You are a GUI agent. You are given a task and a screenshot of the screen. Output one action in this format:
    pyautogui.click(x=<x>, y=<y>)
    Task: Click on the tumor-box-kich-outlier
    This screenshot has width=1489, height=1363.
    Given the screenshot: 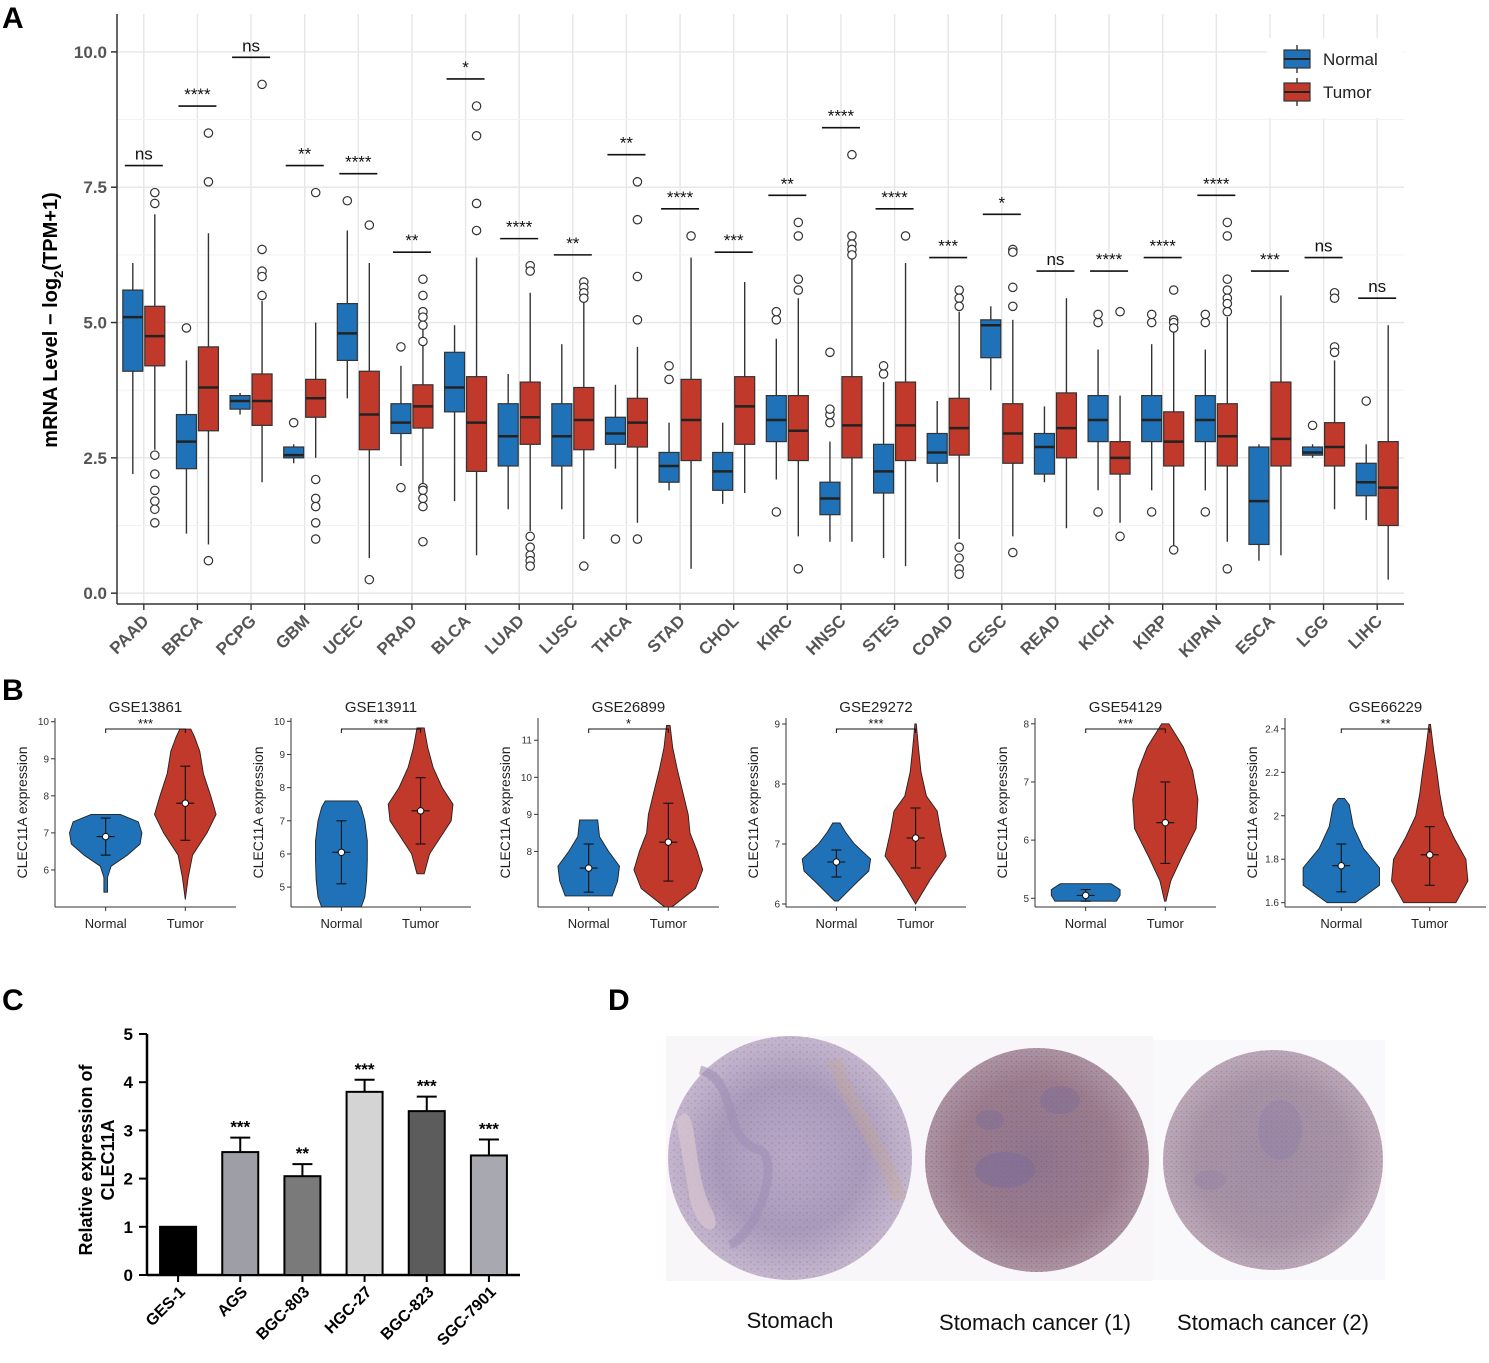 What is the action you would take?
    pyautogui.click(x=1120, y=311)
    